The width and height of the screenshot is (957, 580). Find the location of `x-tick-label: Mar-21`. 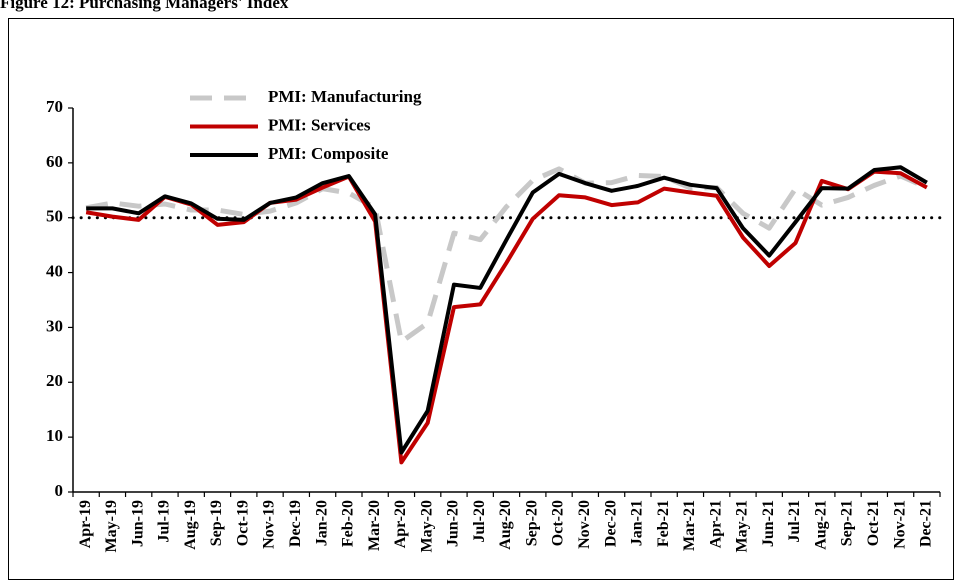

x-tick-label: Mar-21 is located at coordinates (689, 525).